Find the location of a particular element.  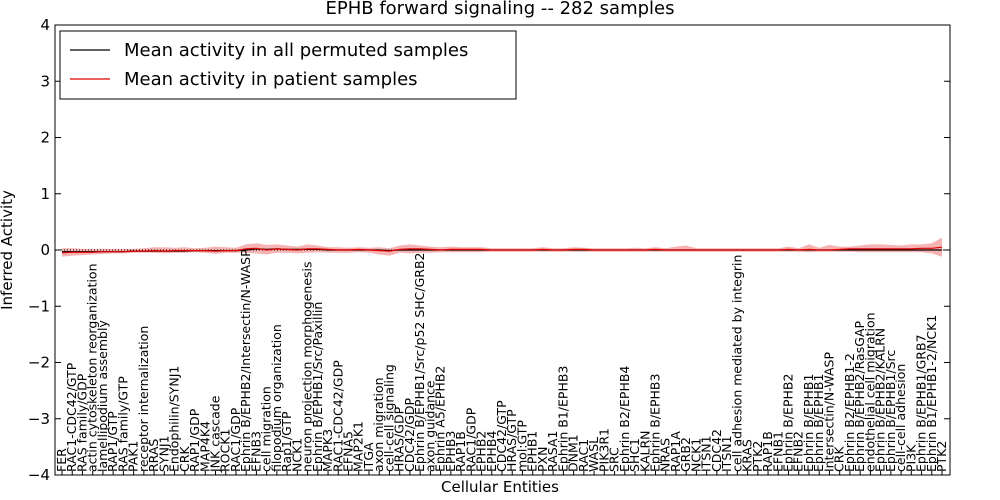

x-category-label: axon guidance is located at coordinates (429, 426).